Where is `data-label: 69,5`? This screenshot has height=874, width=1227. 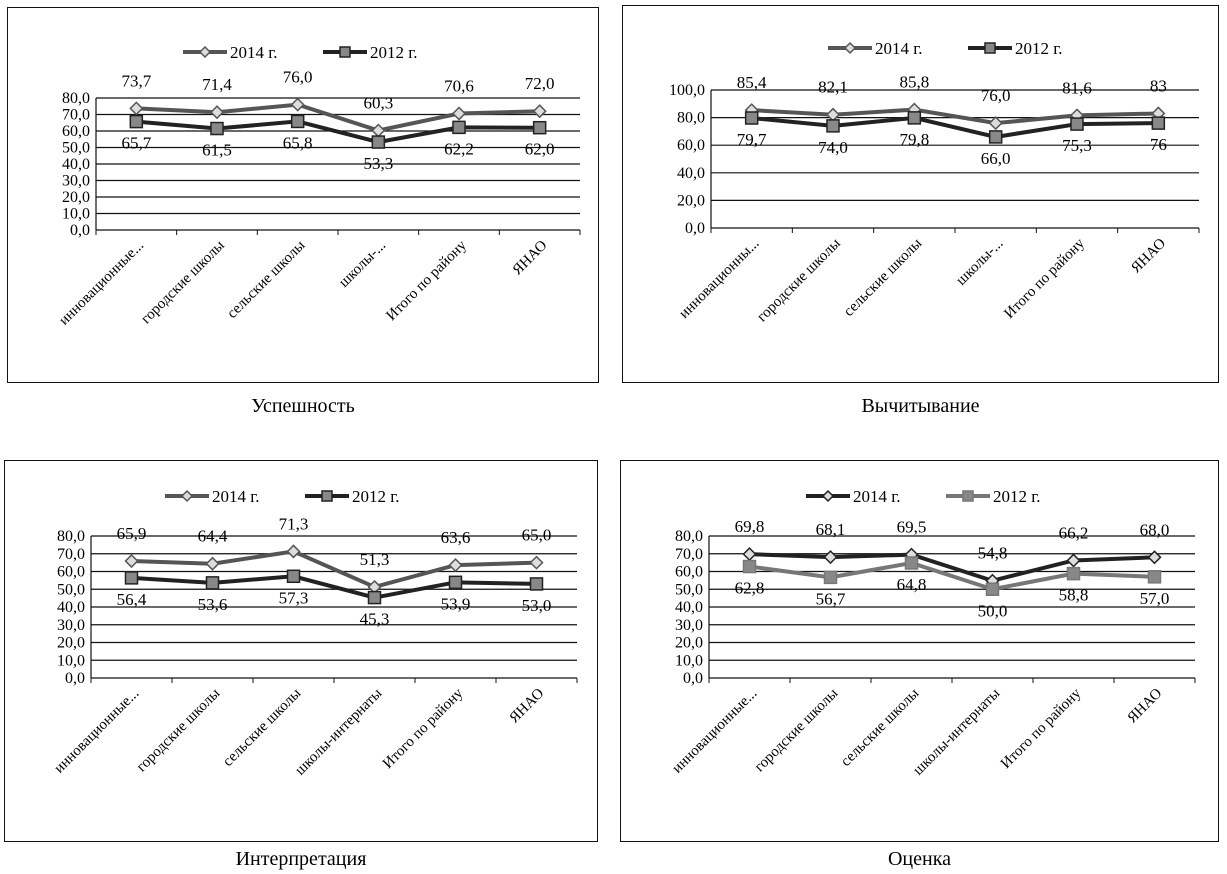
data-label: 69,5 is located at coordinates (912, 527).